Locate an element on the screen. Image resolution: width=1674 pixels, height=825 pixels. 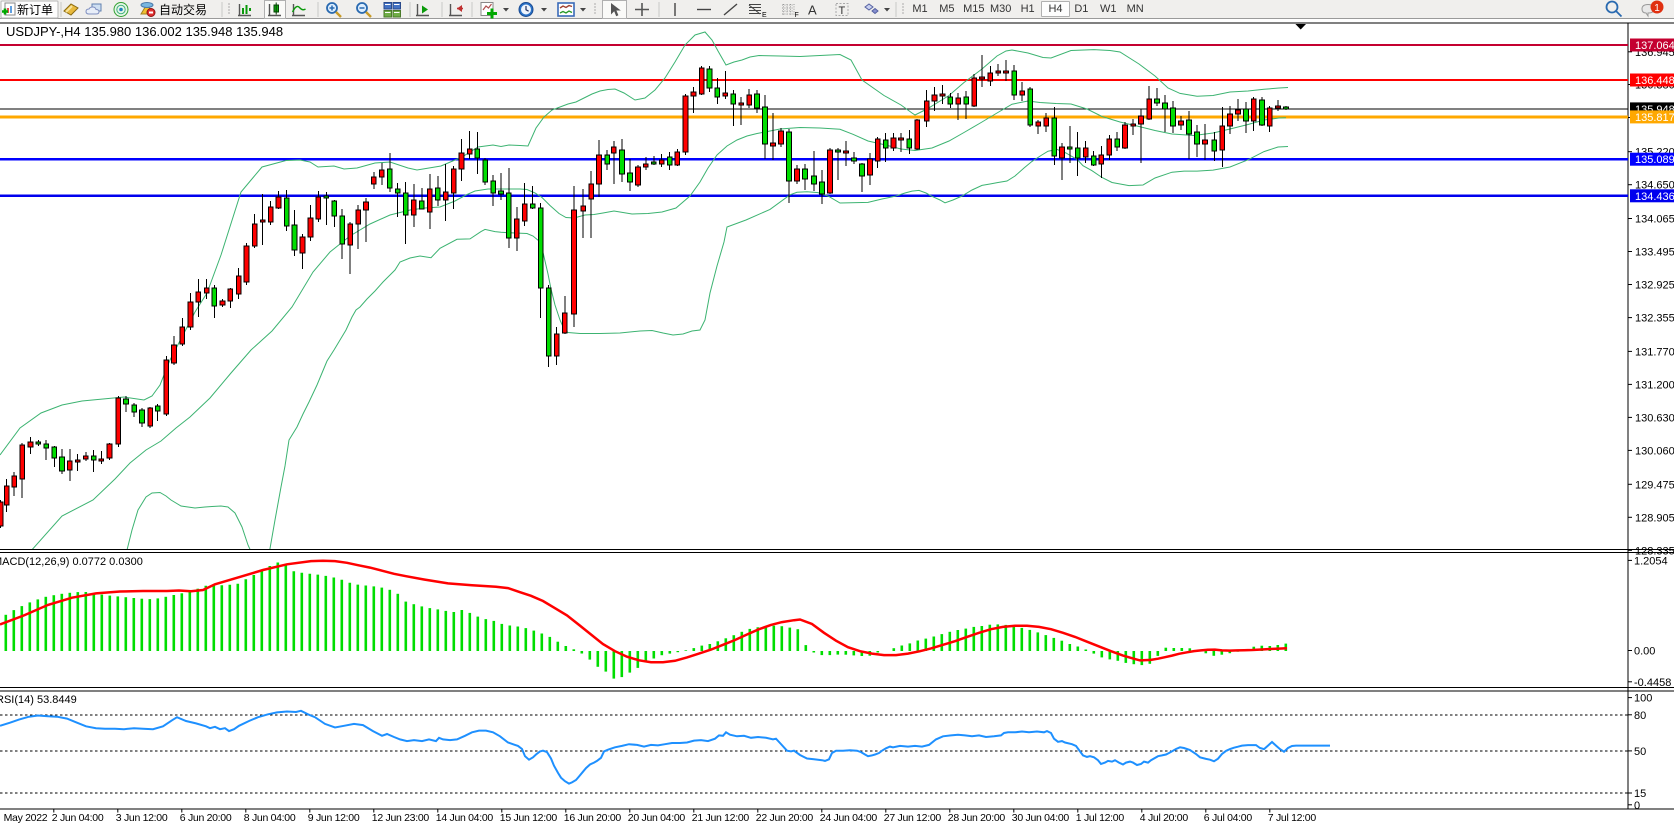
svg-text: 136.448 is located at coordinates (1654, 81).